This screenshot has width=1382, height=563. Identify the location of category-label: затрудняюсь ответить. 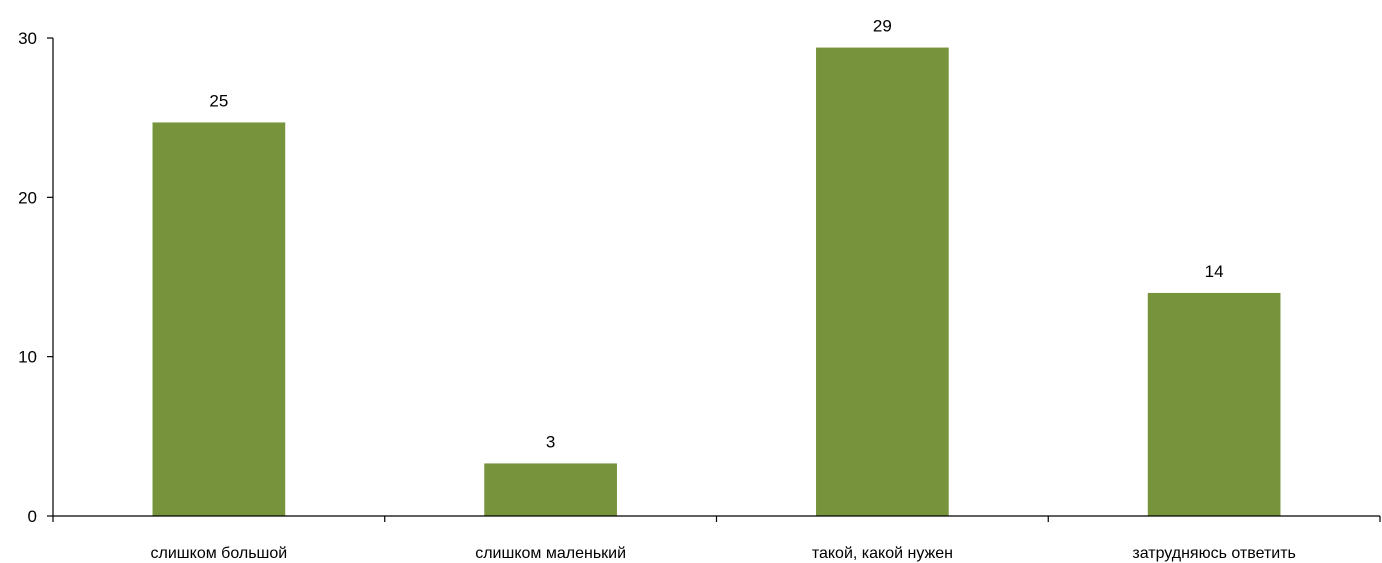
(1214, 553).